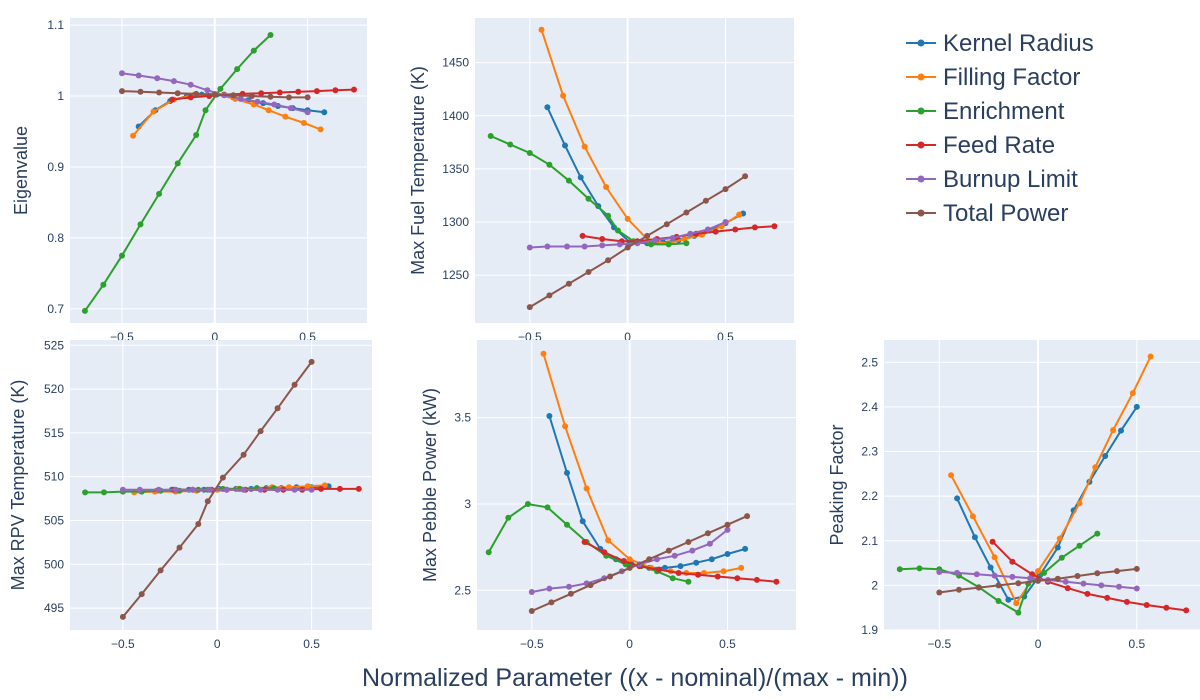 The image size is (1200, 700). Describe the element at coordinates (588, 190) in the screenshot. I see `series-enrichment` at that location.